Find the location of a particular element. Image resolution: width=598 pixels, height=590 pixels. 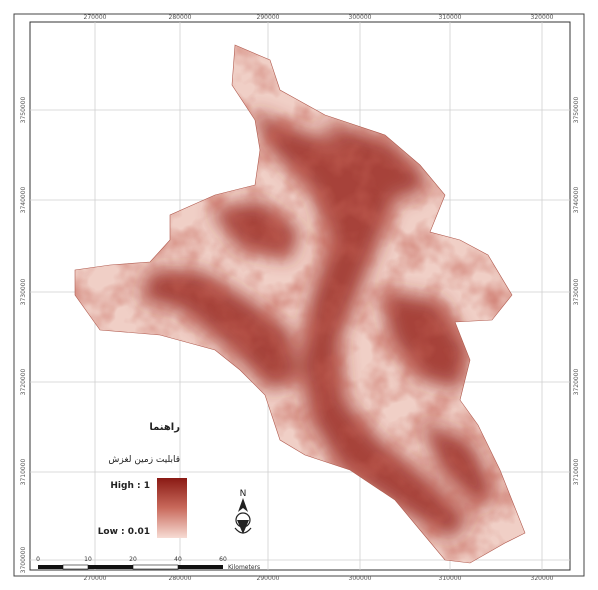

north-label: N is located at coordinates (243, 494).